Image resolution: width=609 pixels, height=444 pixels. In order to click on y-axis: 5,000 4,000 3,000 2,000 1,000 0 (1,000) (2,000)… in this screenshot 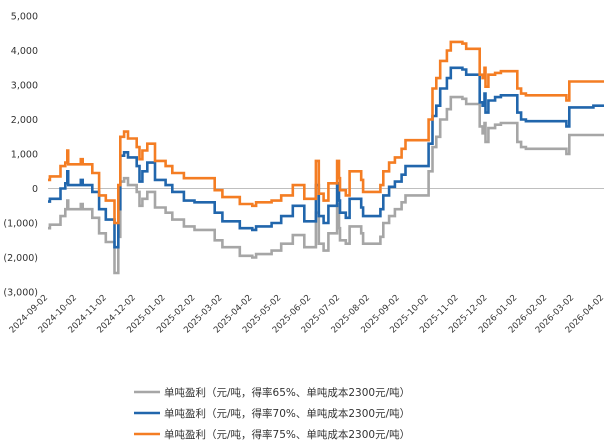, I will do `click(20, 155)`.